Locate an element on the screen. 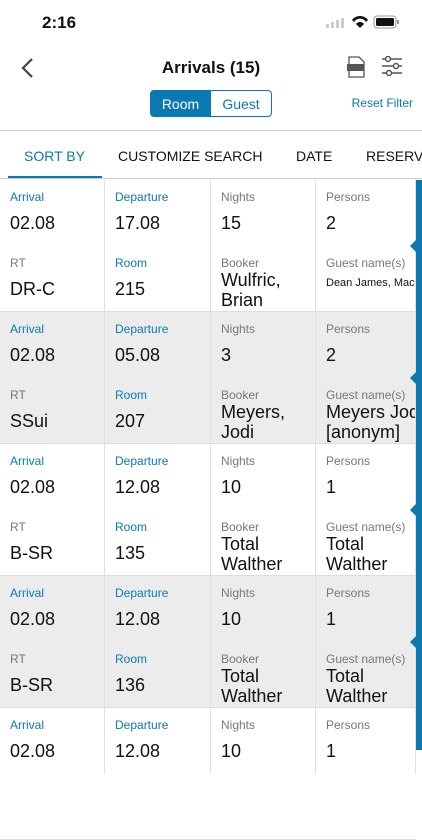  field-value: 135 is located at coordinates (130, 553).